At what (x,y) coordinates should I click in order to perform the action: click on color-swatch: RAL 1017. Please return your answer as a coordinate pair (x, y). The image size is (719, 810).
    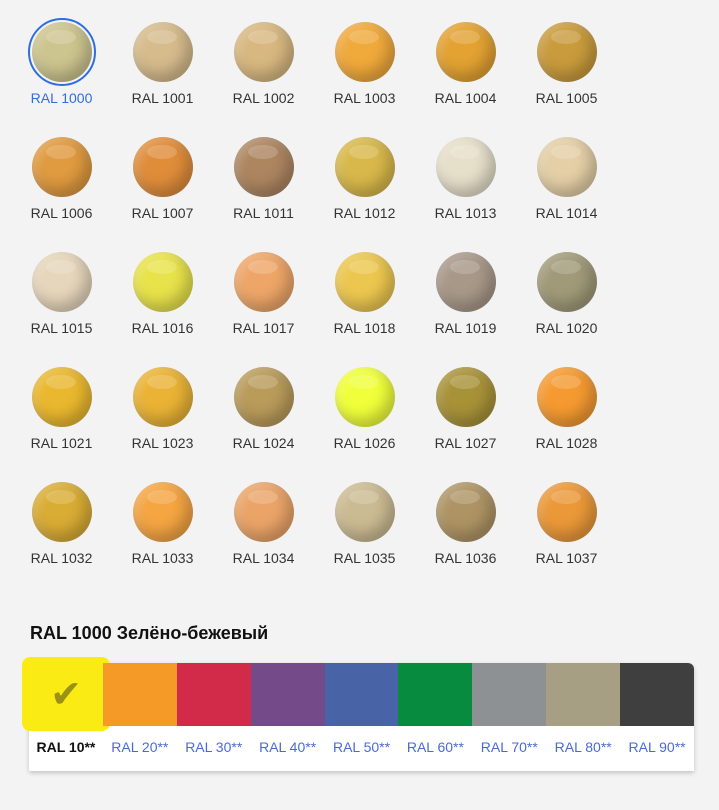
    Looking at the image, I should click on (263, 309).